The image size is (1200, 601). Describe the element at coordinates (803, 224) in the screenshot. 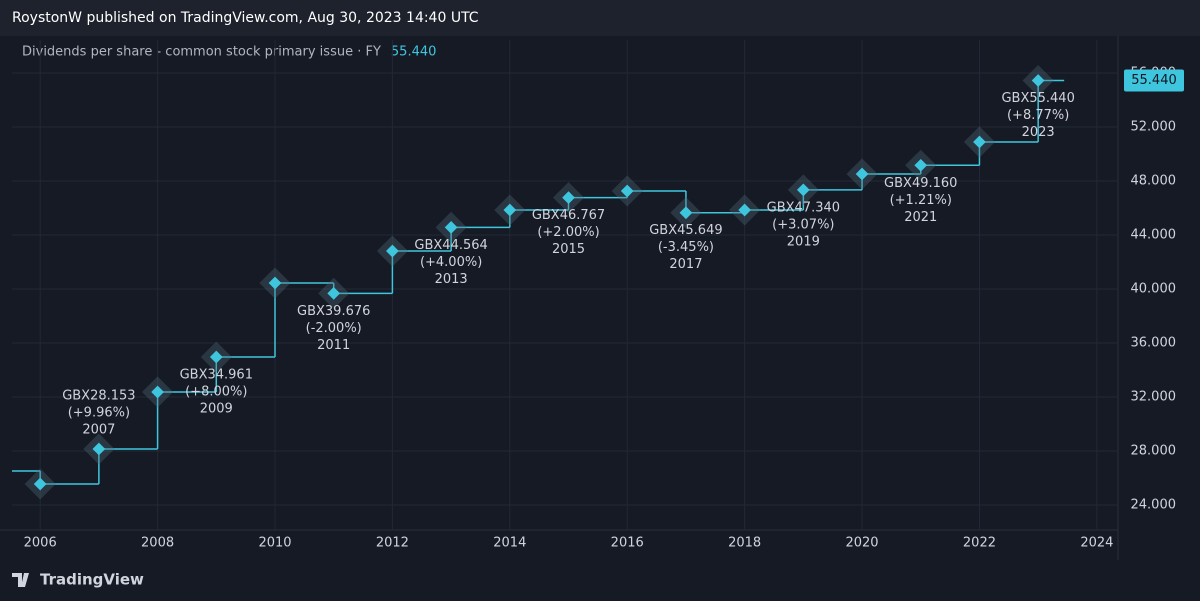

I see `change-label: (+3.07%)` at that location.